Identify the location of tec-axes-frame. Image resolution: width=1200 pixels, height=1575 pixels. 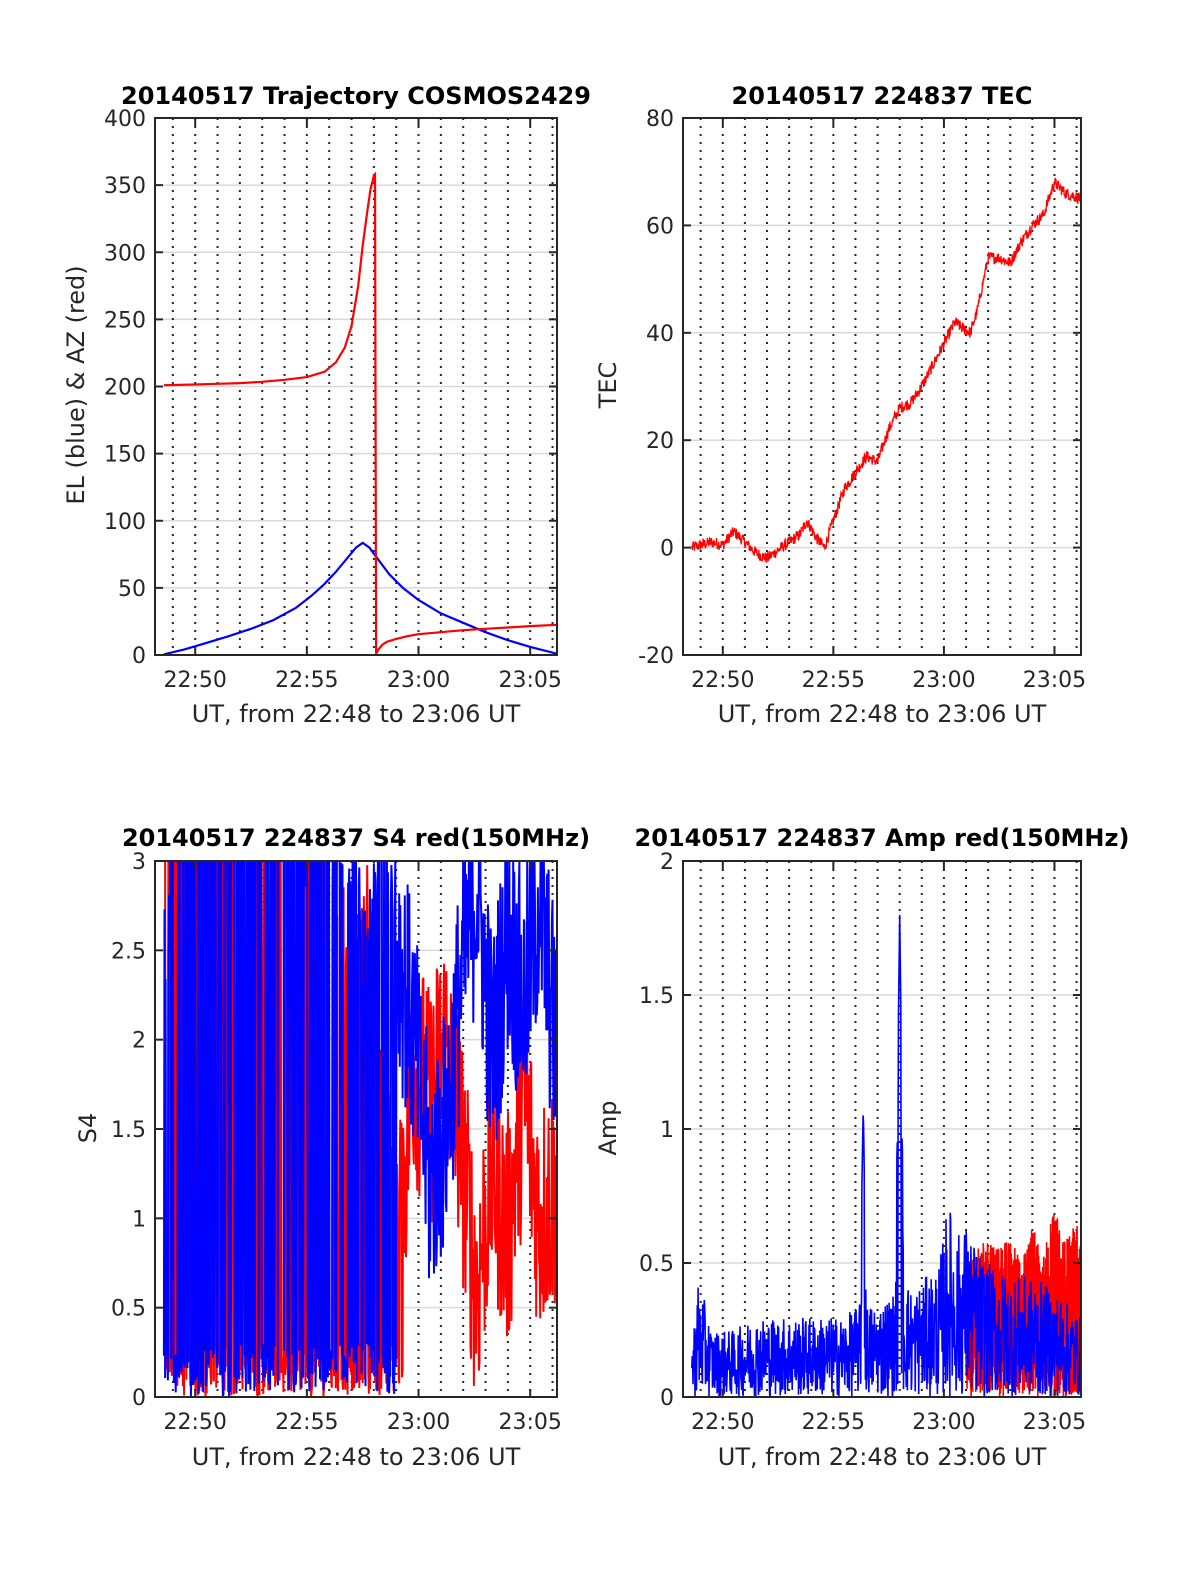
(882, 386).